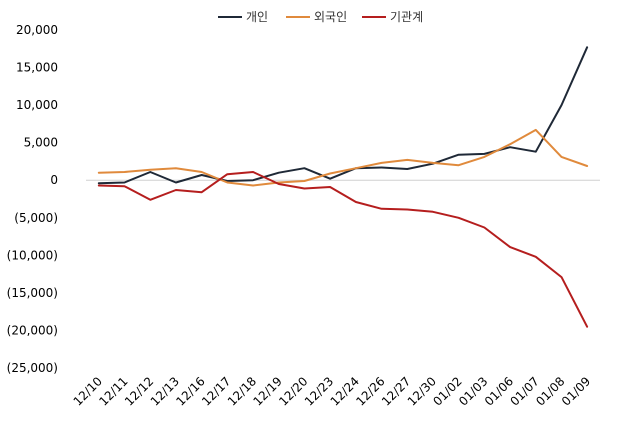 This screenshot has height=426, width=636. Describe the element at coordinates (37, 30) in the screenshot. I see `y-tick-label: 20,000` at that location.